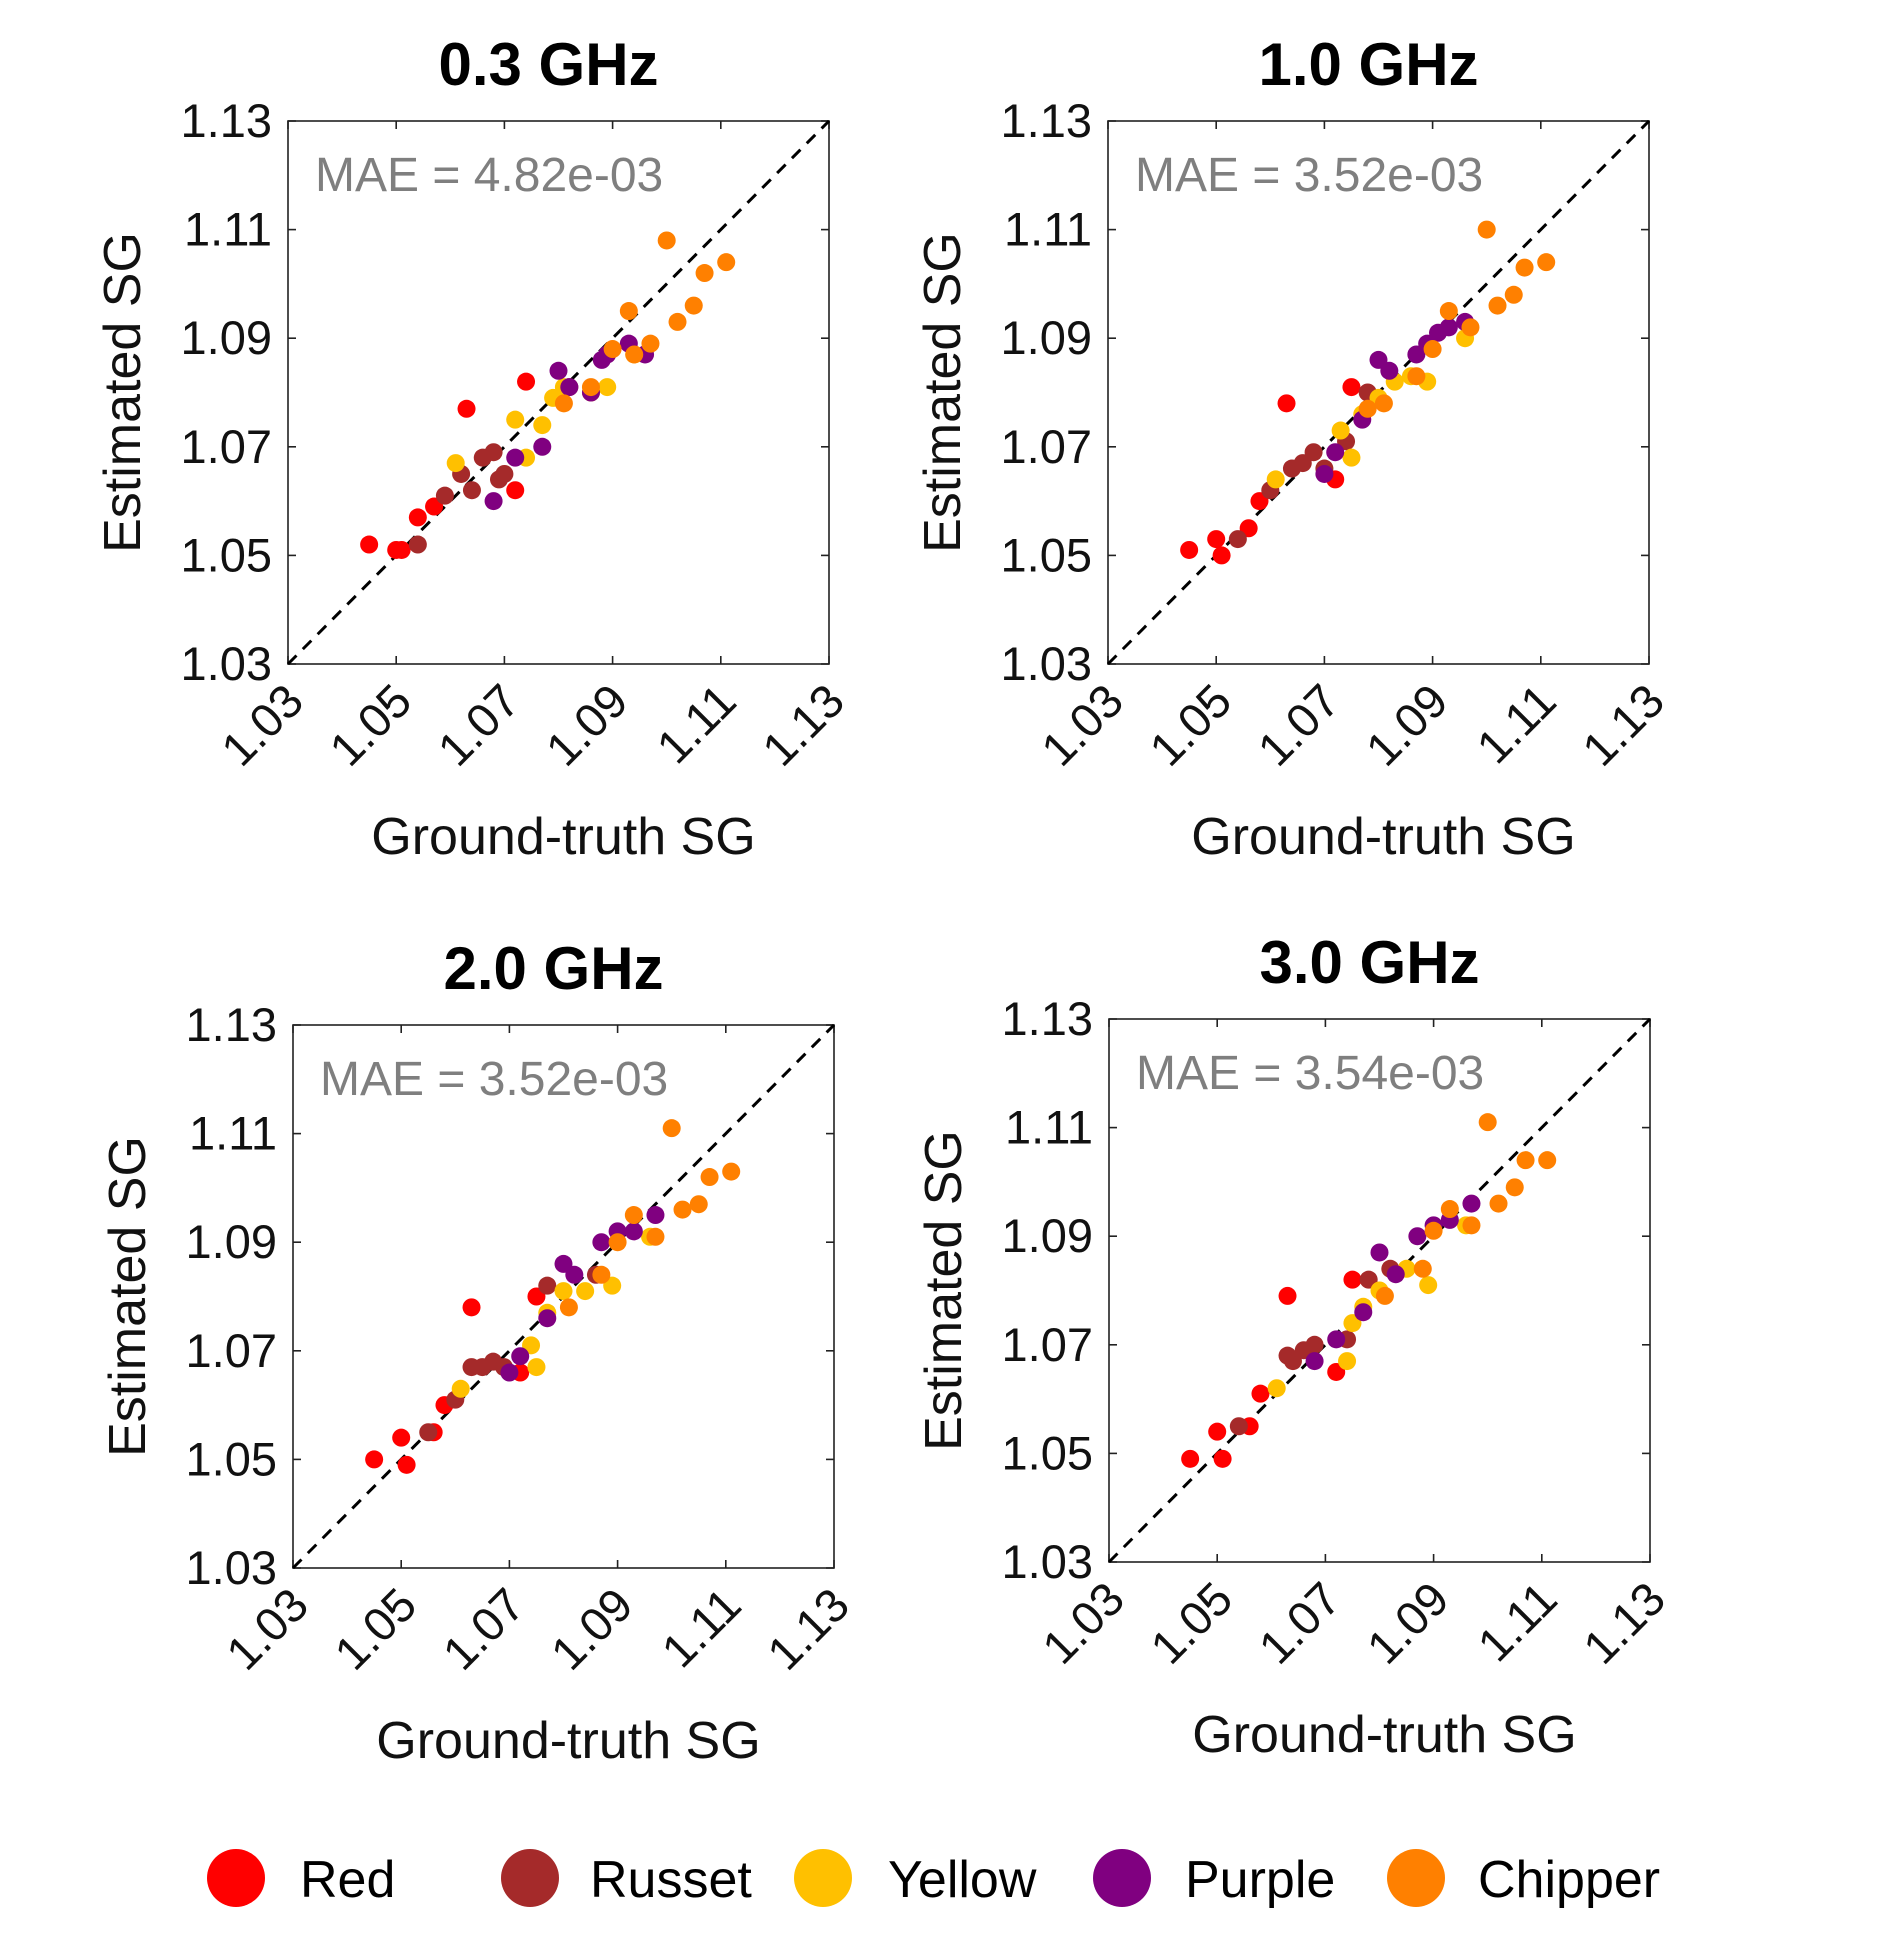 This screenshot has width=1892, height=1943. What do you see at coordinates (823, 1878) in the screenshot?
I see `legend-marker-yellow` at bounding box center [823, 1878].